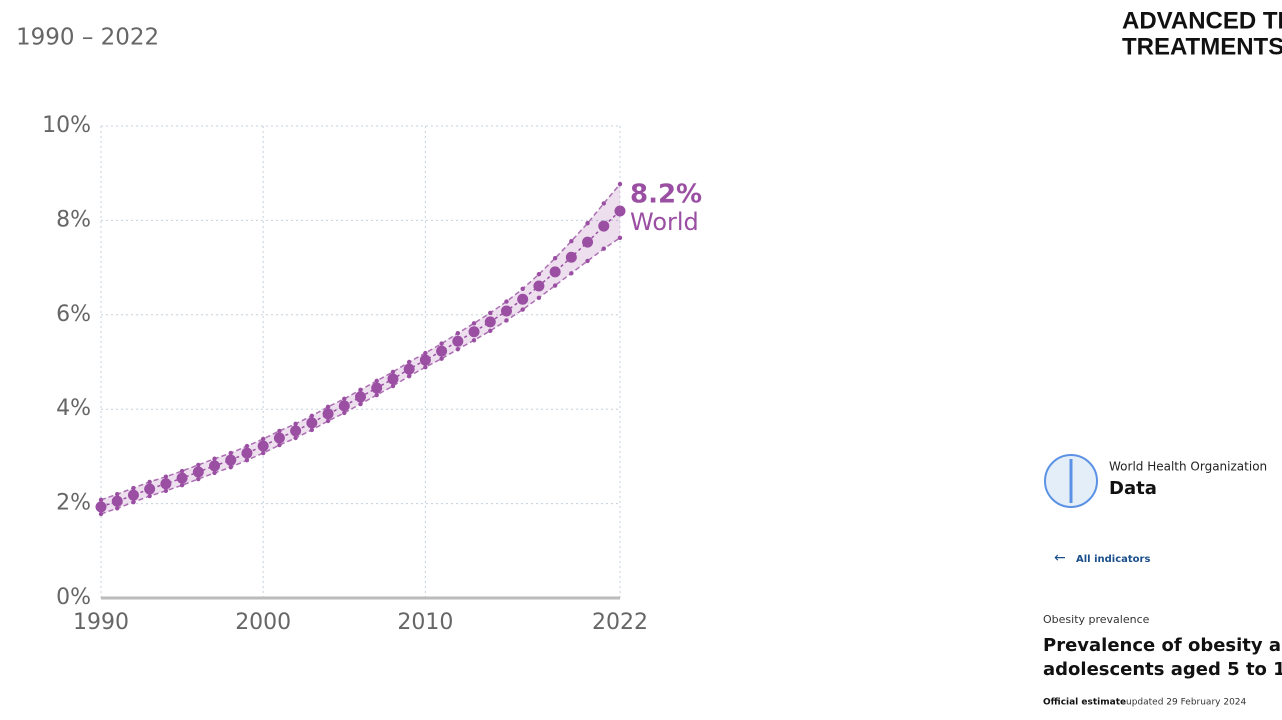 The width and height of the screenshot is (1282, 720). I want to click on who-title: Prevalence of obesity am, so click(1162, 645).